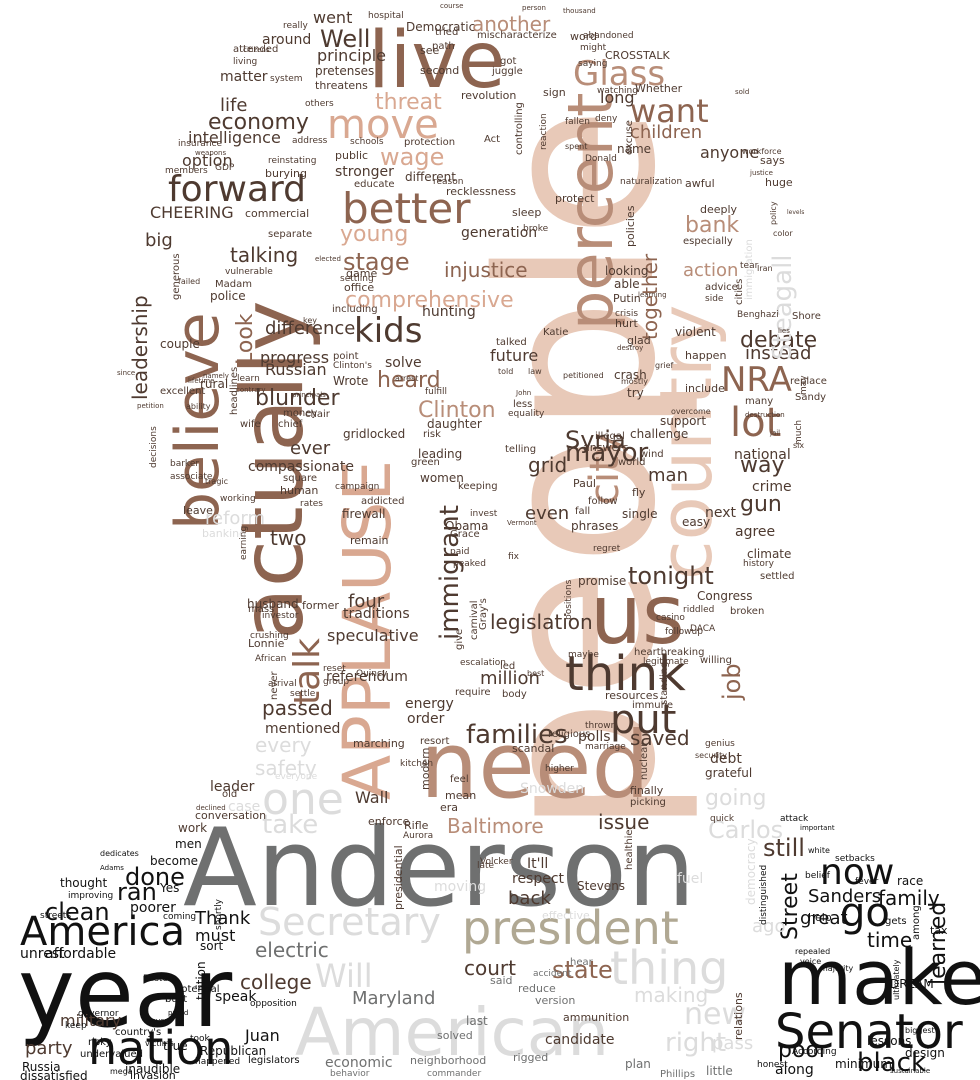  What do you see at coordinates (605, 747) in the screenshot?
I see `word-marriage: marriage` at bounding box center [605, 747].